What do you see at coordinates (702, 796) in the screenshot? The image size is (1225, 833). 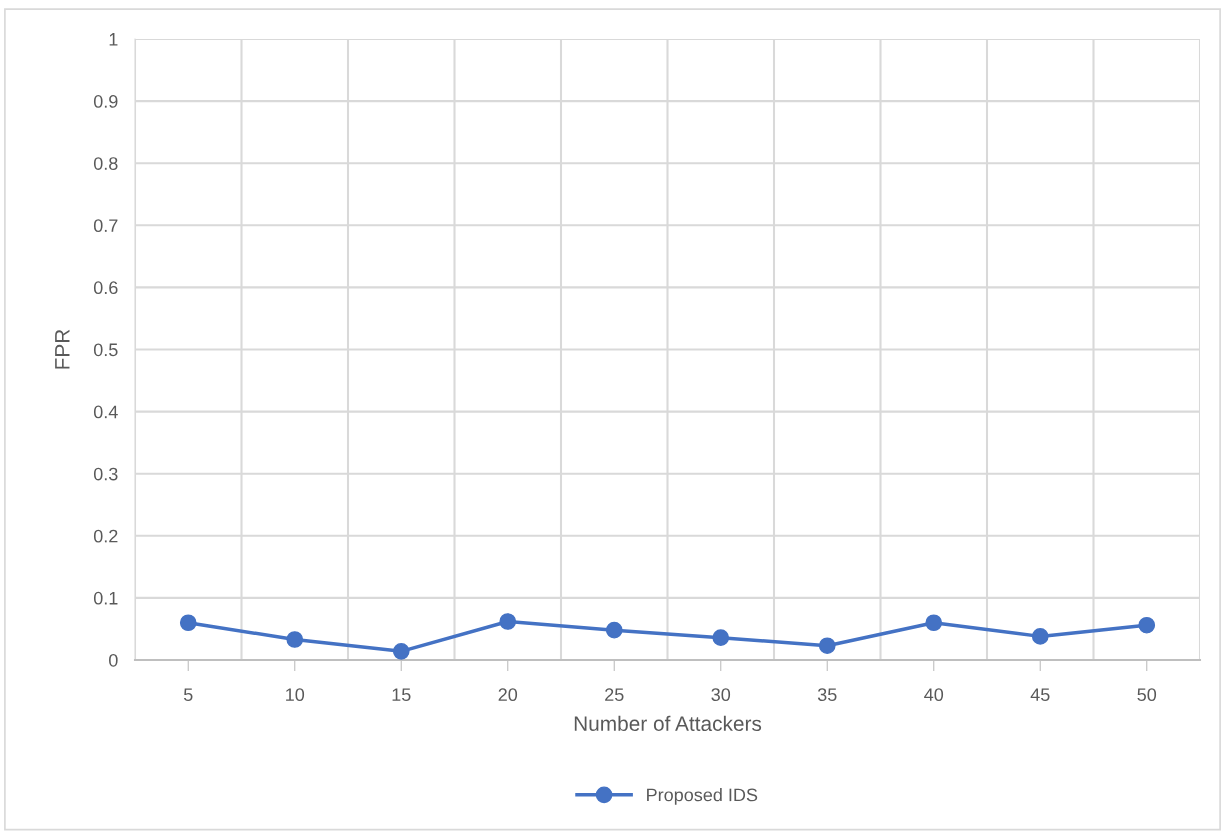 I see `legend-label: Proposed IDS` at bounding box center [702, 796].